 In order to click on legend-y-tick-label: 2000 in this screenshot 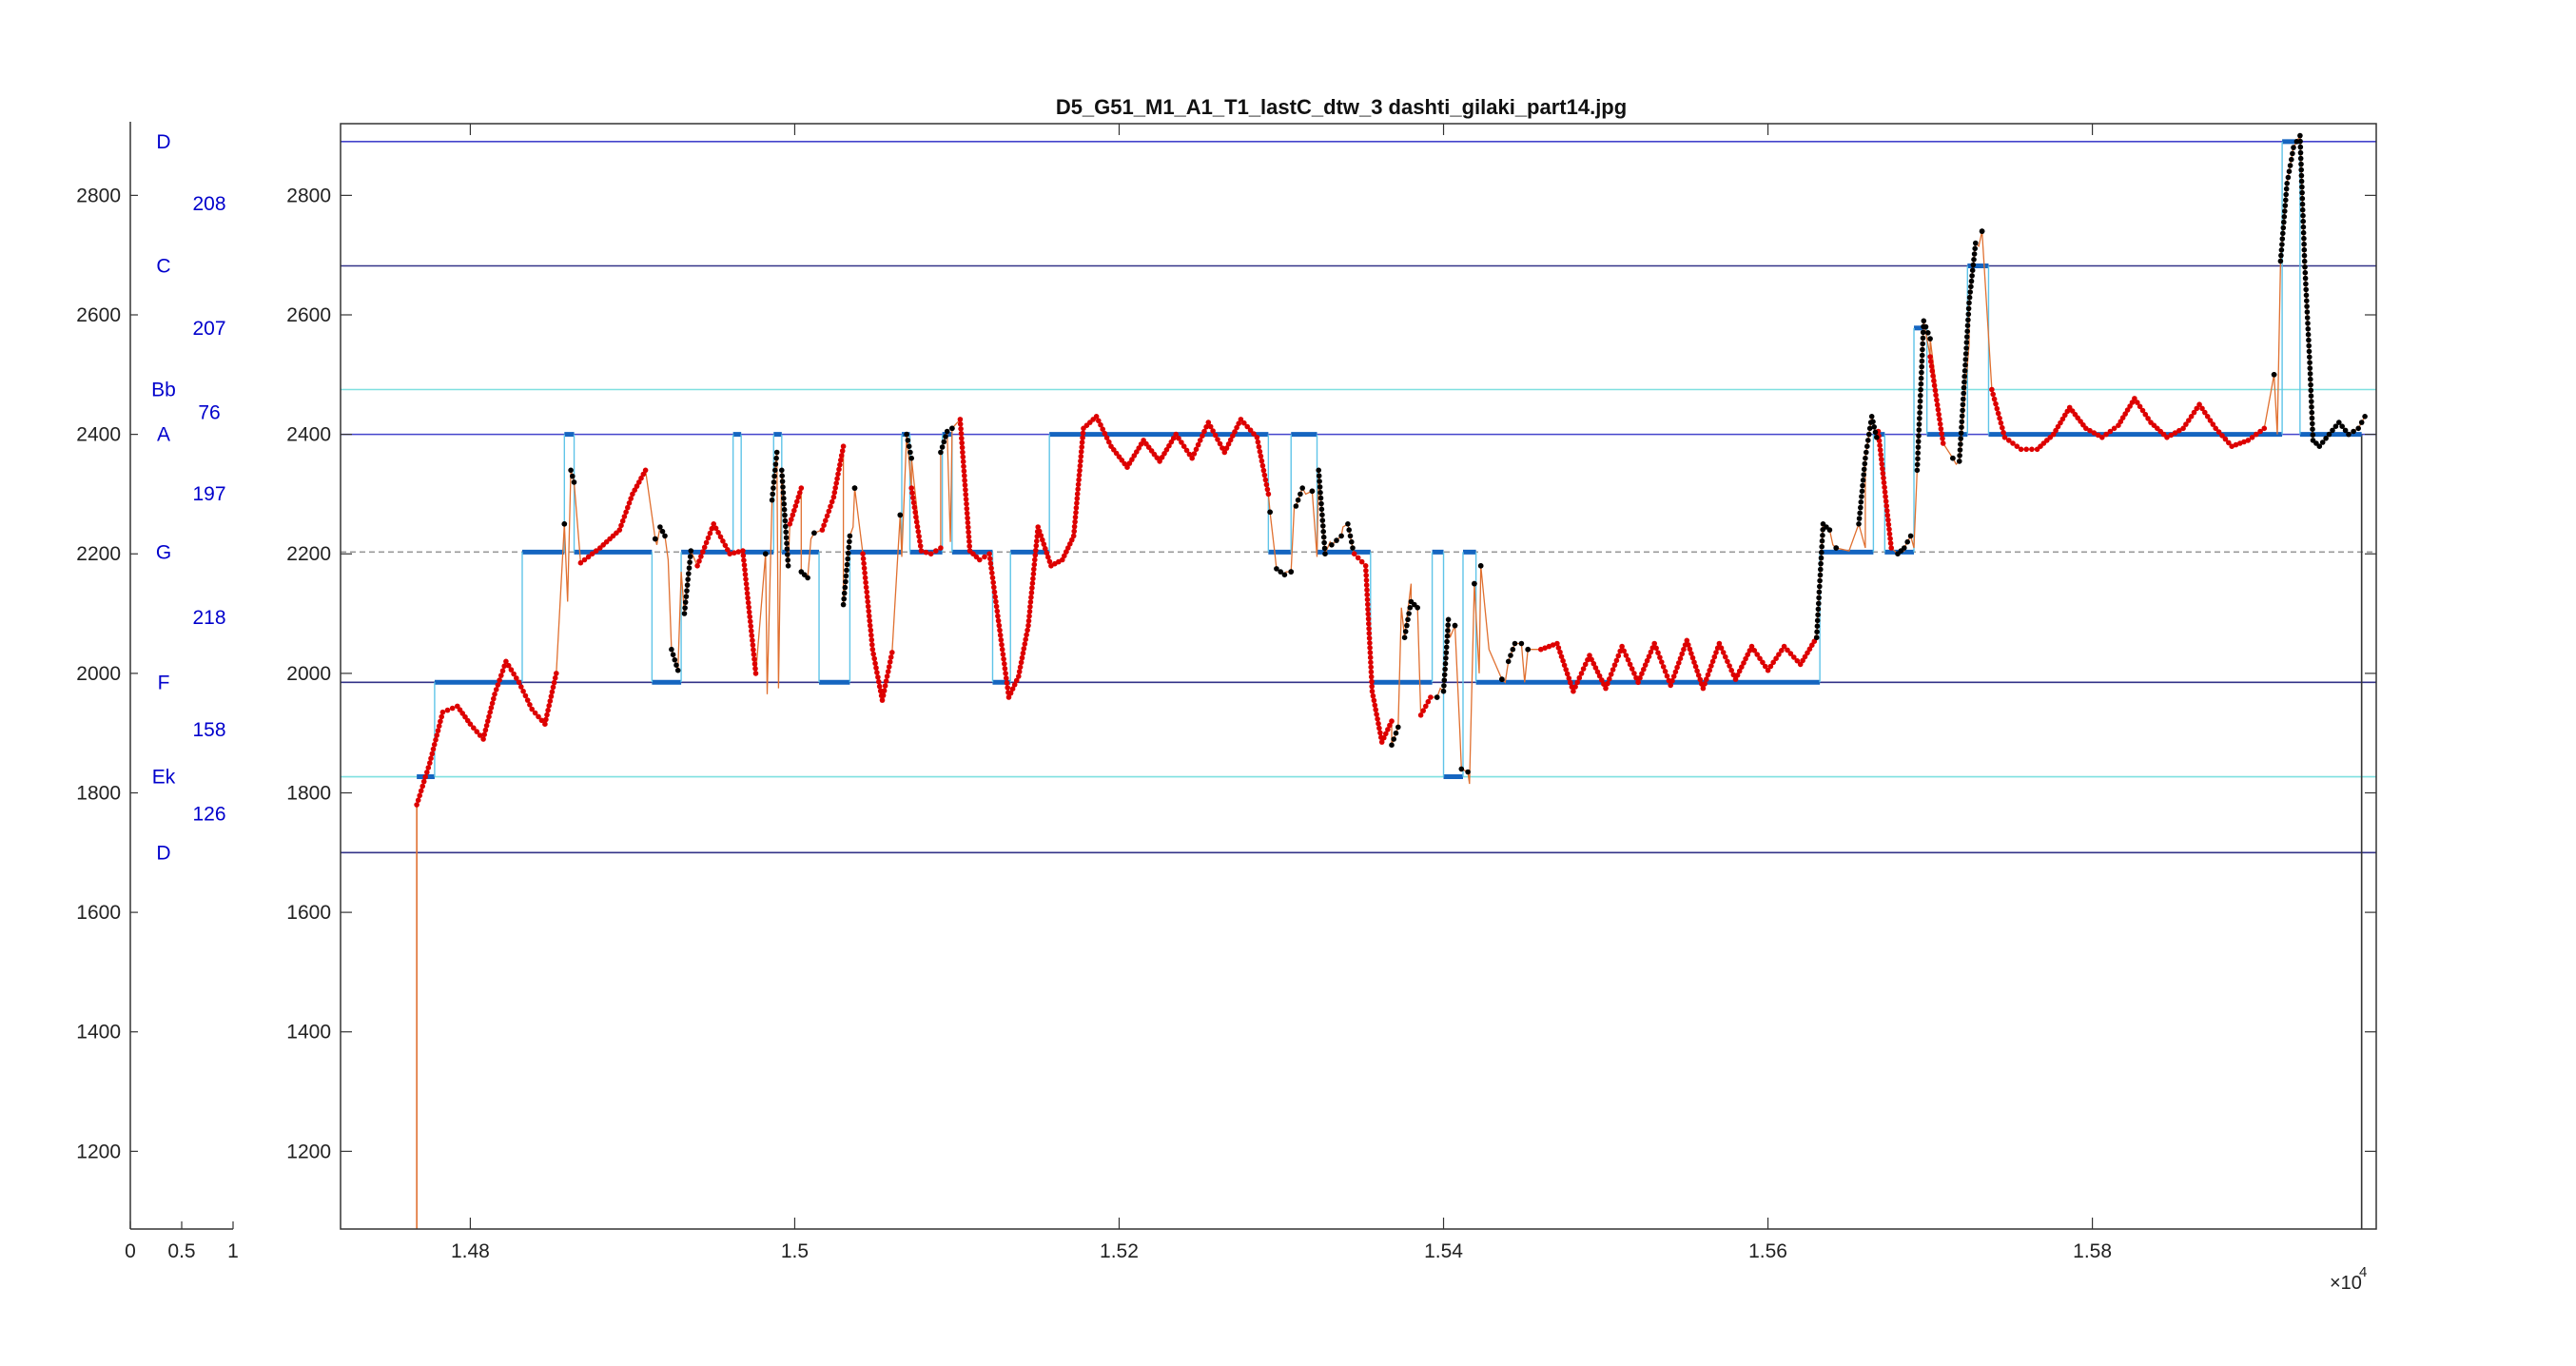, I will do `click(98, 674)`.